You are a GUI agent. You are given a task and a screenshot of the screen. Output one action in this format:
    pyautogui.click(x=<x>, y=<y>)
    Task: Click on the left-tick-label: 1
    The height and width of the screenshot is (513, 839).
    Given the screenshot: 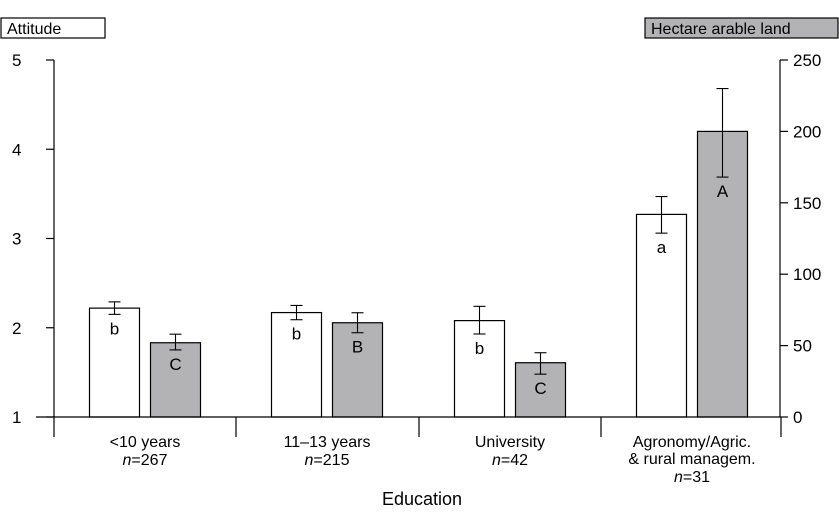 What is the action you would take?
    pyautogui.click(x=16, y=417)
    